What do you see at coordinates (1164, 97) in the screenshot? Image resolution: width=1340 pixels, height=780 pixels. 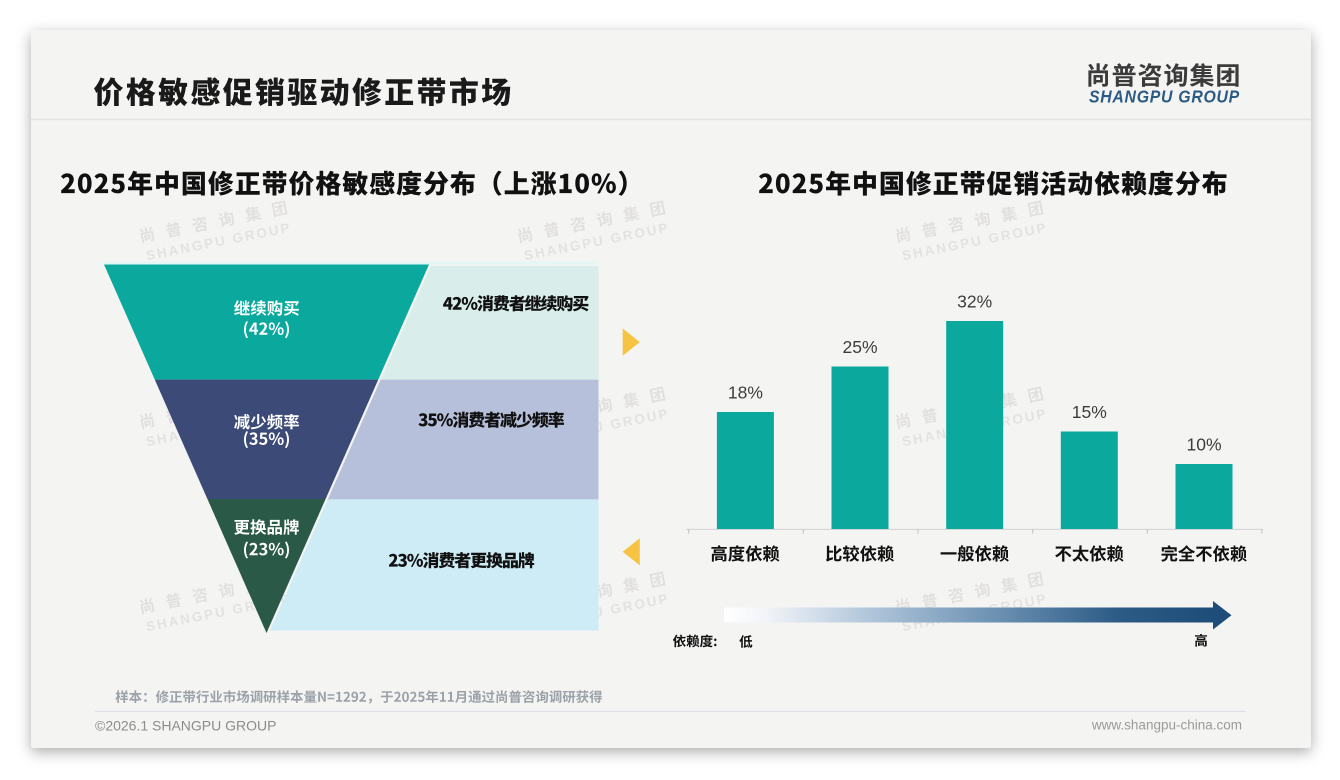 I see `svg-text: SHANGPU GROUP` at bounding box center [1164, 97].